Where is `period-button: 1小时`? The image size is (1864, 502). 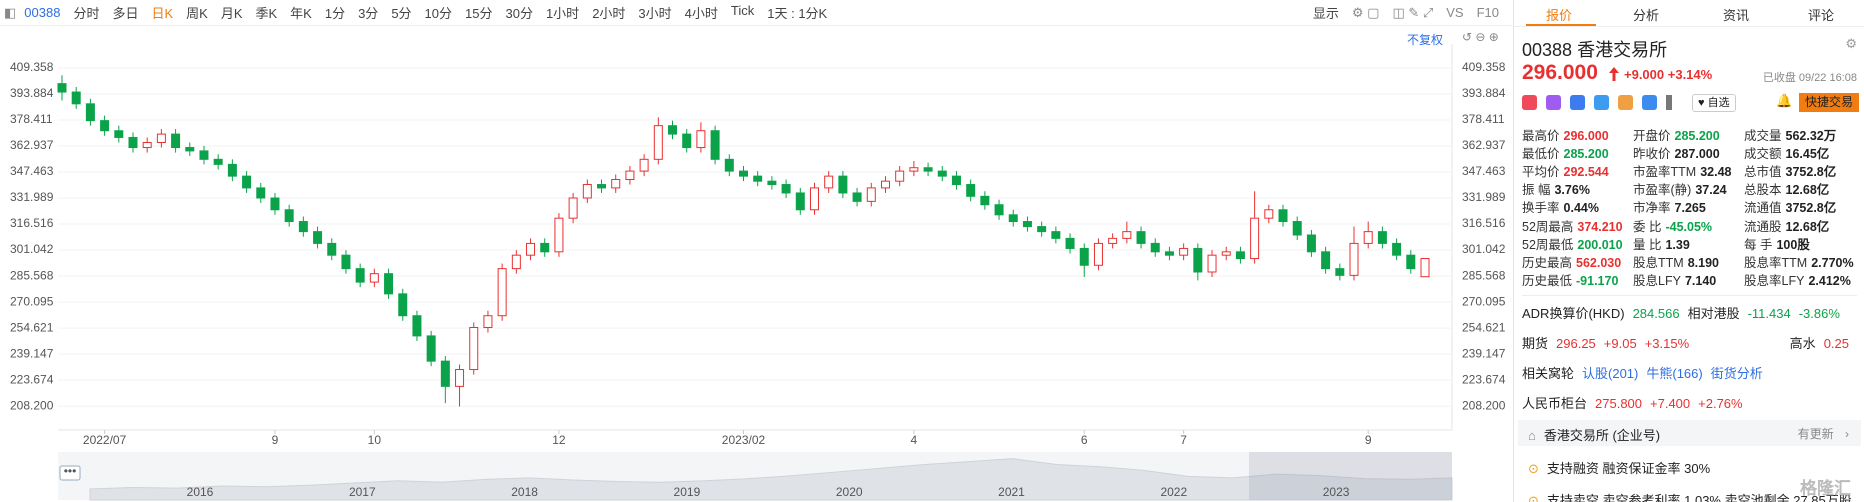 period-button: 1小时 is located at coordinates (562, 13).